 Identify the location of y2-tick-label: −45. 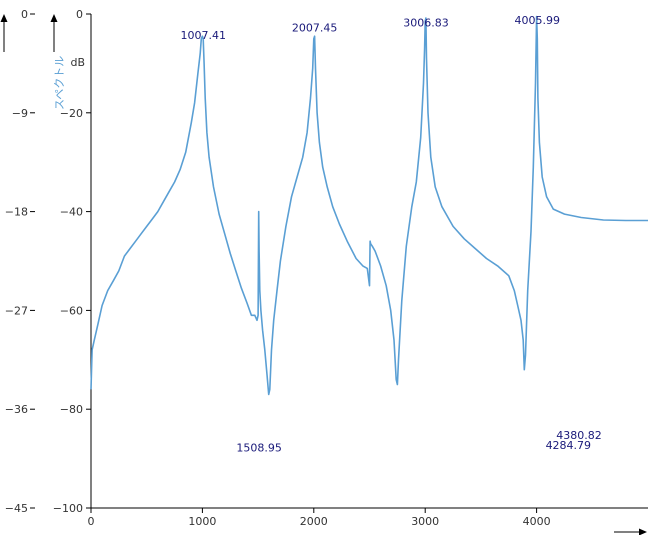
(16, 508).